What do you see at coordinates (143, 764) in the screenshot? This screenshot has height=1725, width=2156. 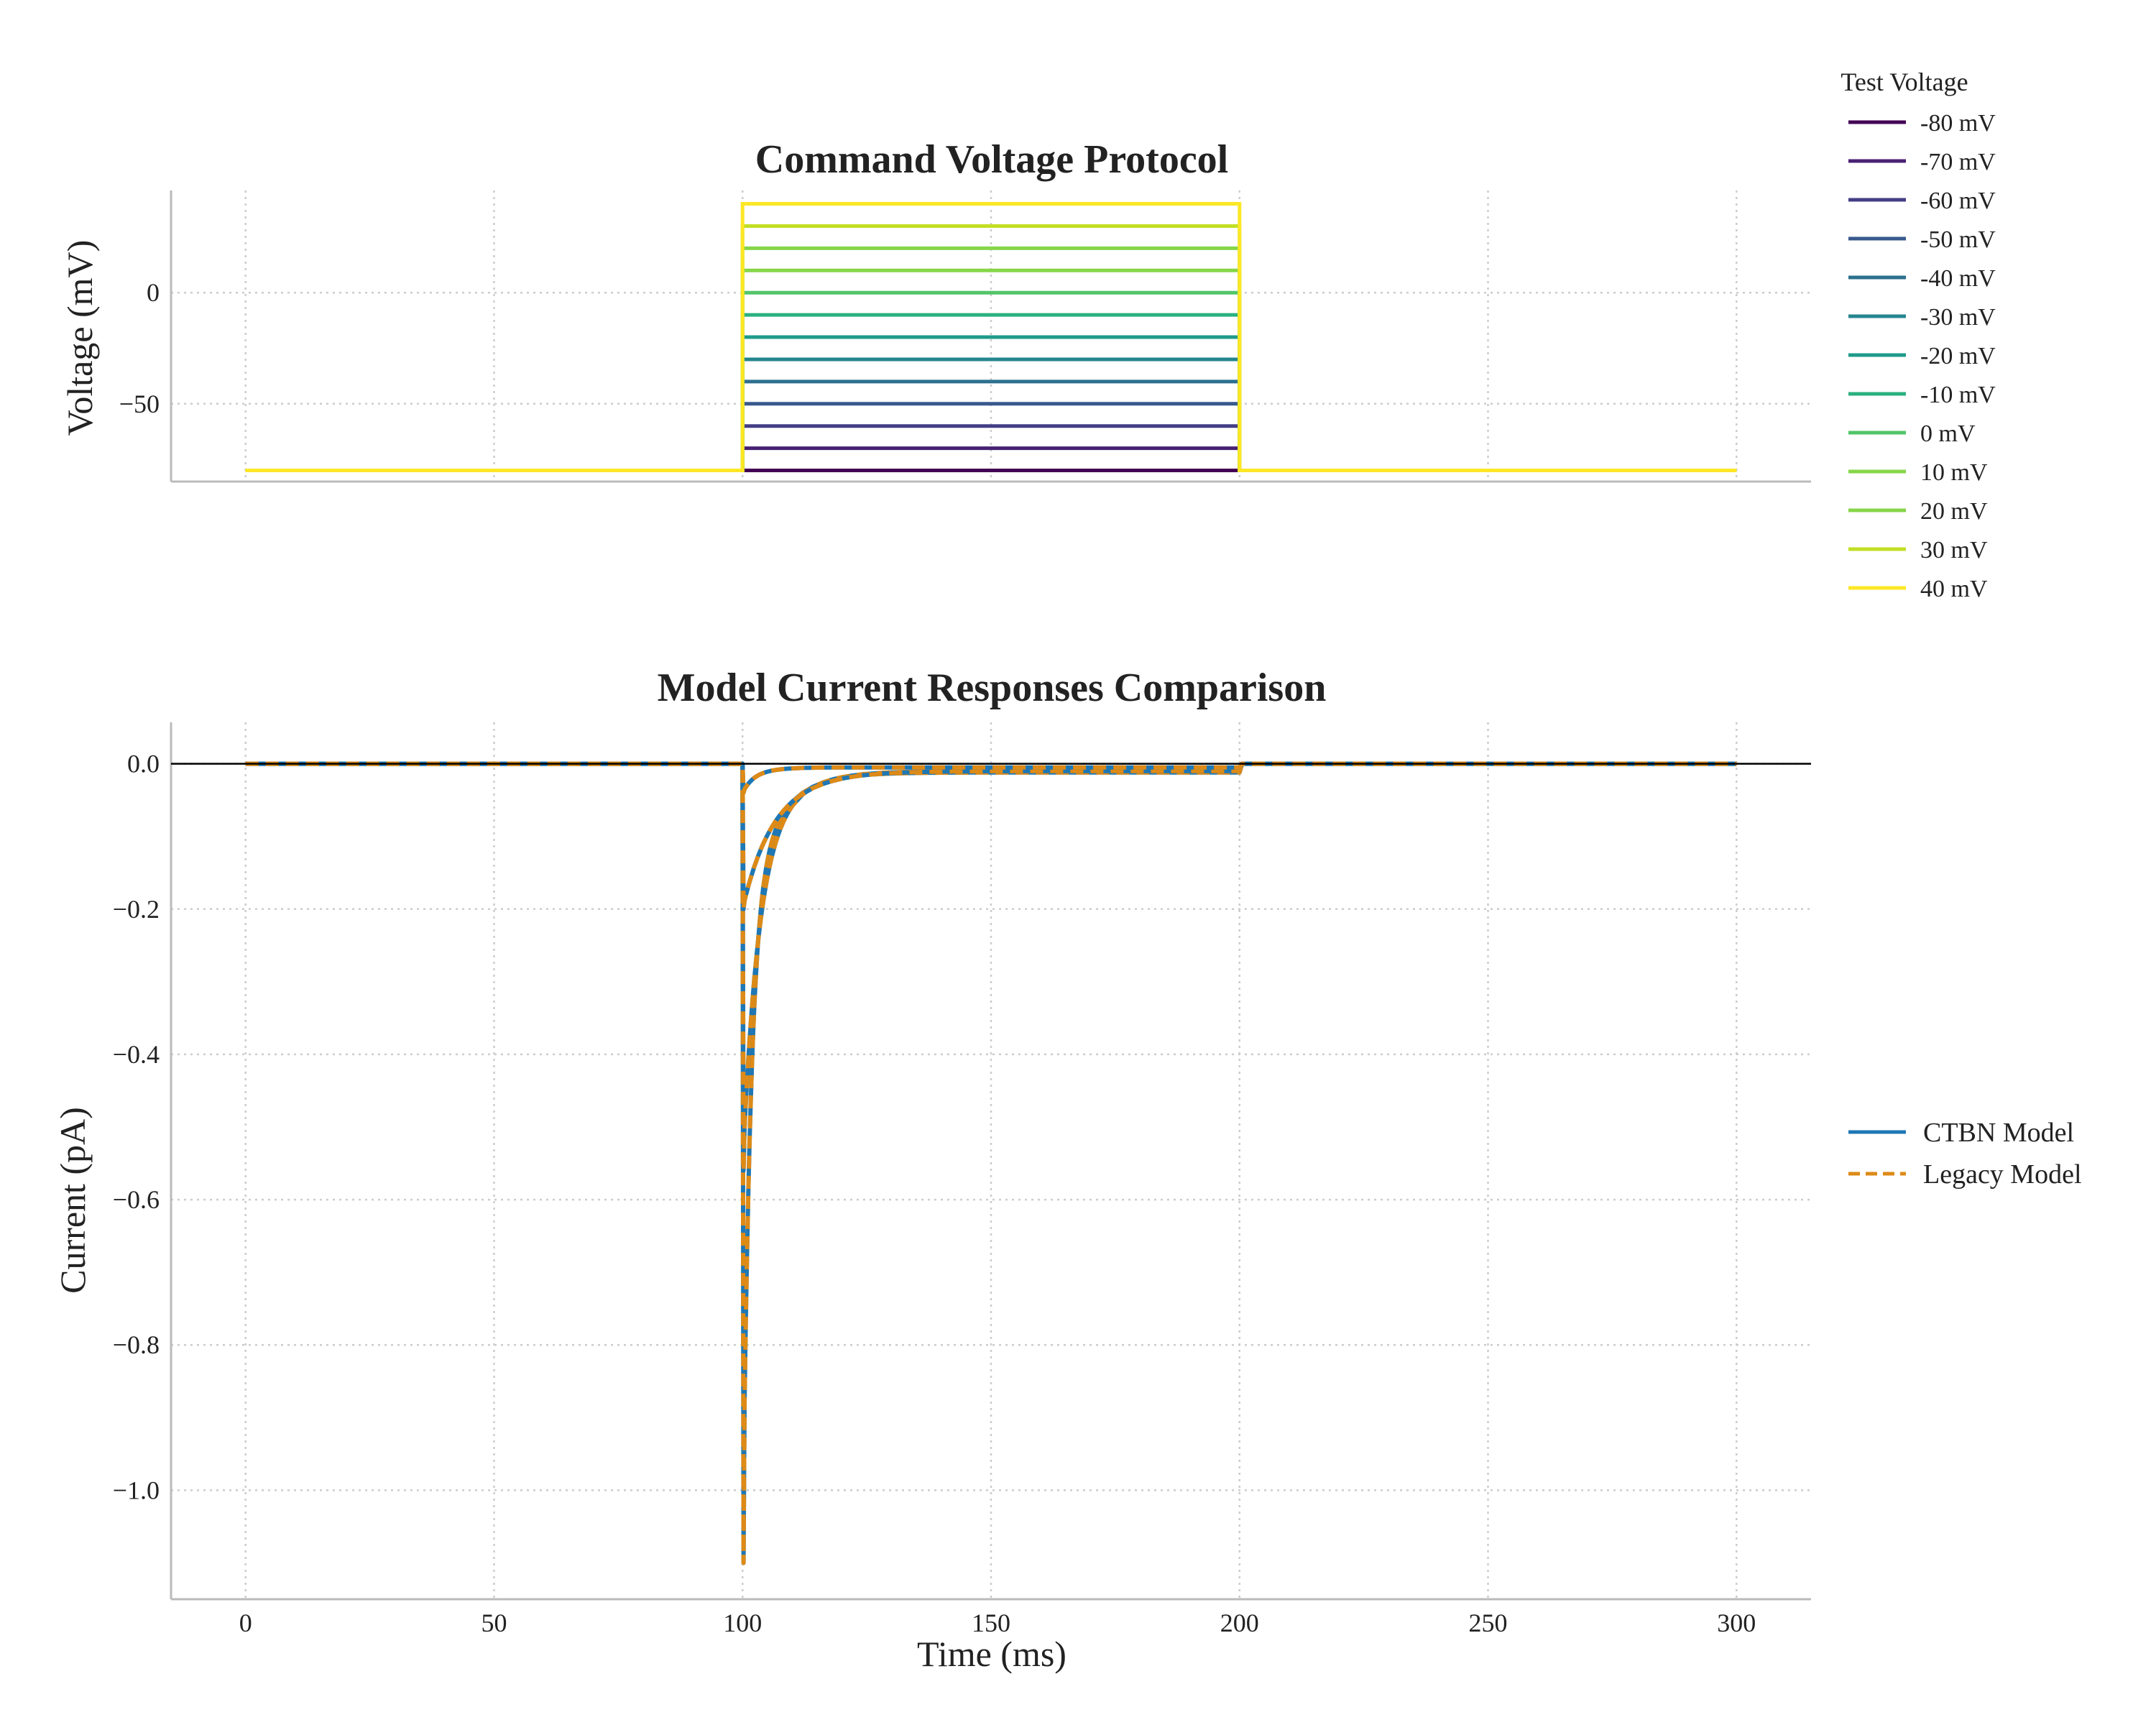 I see `current-y-tick-label: 0.0` at bounding box center [143, 764].